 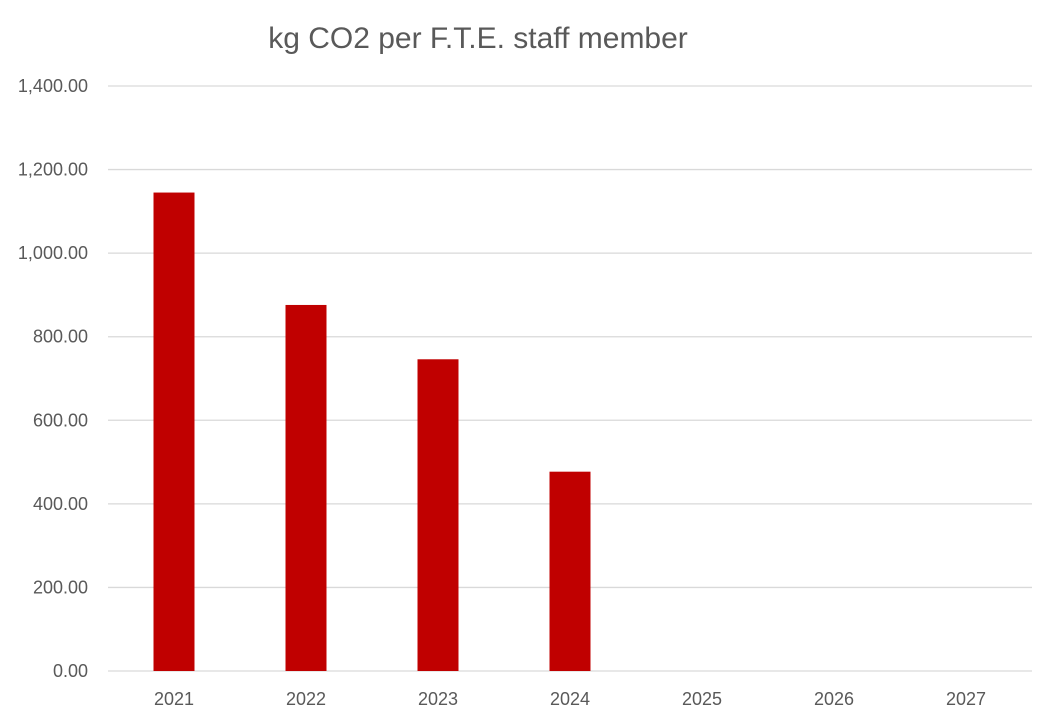 What do you see at coordinates (60, 420) in the screenshot?
I see `y-tick-label: 600.00` at bounding box center [60, 420].